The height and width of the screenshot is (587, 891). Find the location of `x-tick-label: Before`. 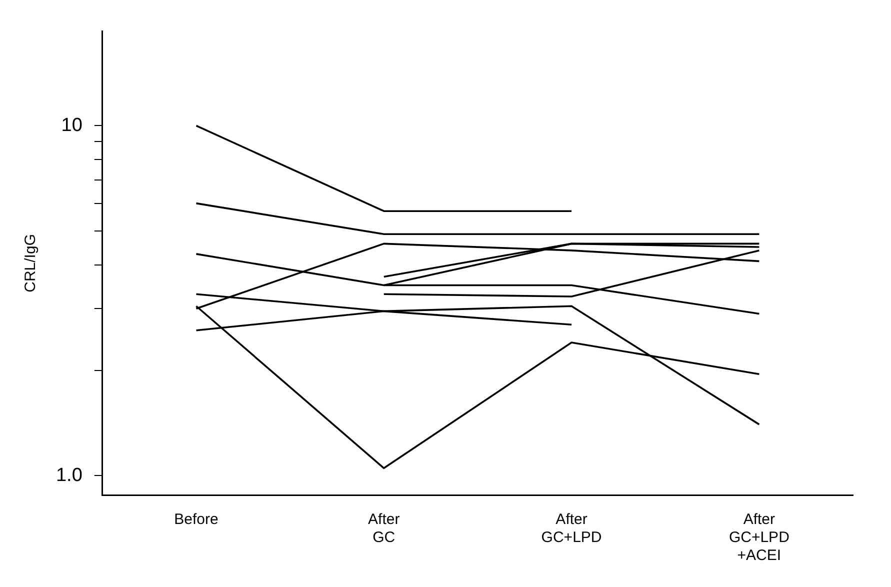

x-tick-label: Before is located at coordinates (196, 519).